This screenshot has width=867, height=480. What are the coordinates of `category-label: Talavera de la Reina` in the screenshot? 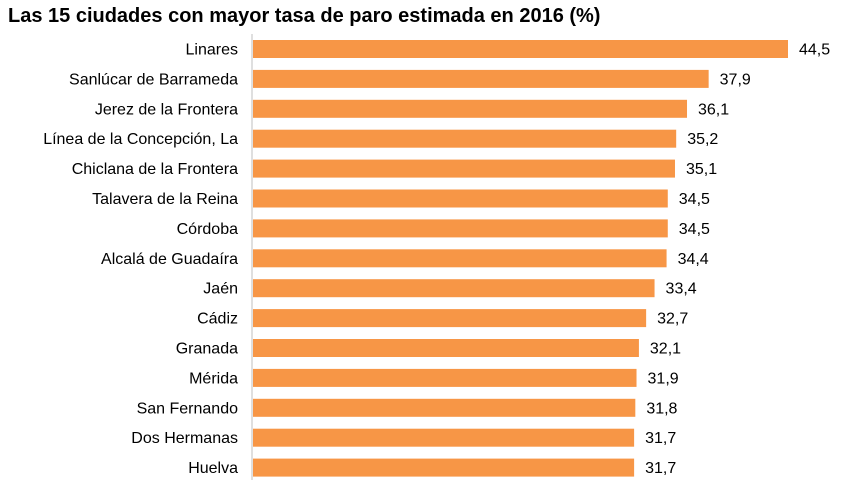 It's located at (165, 199).